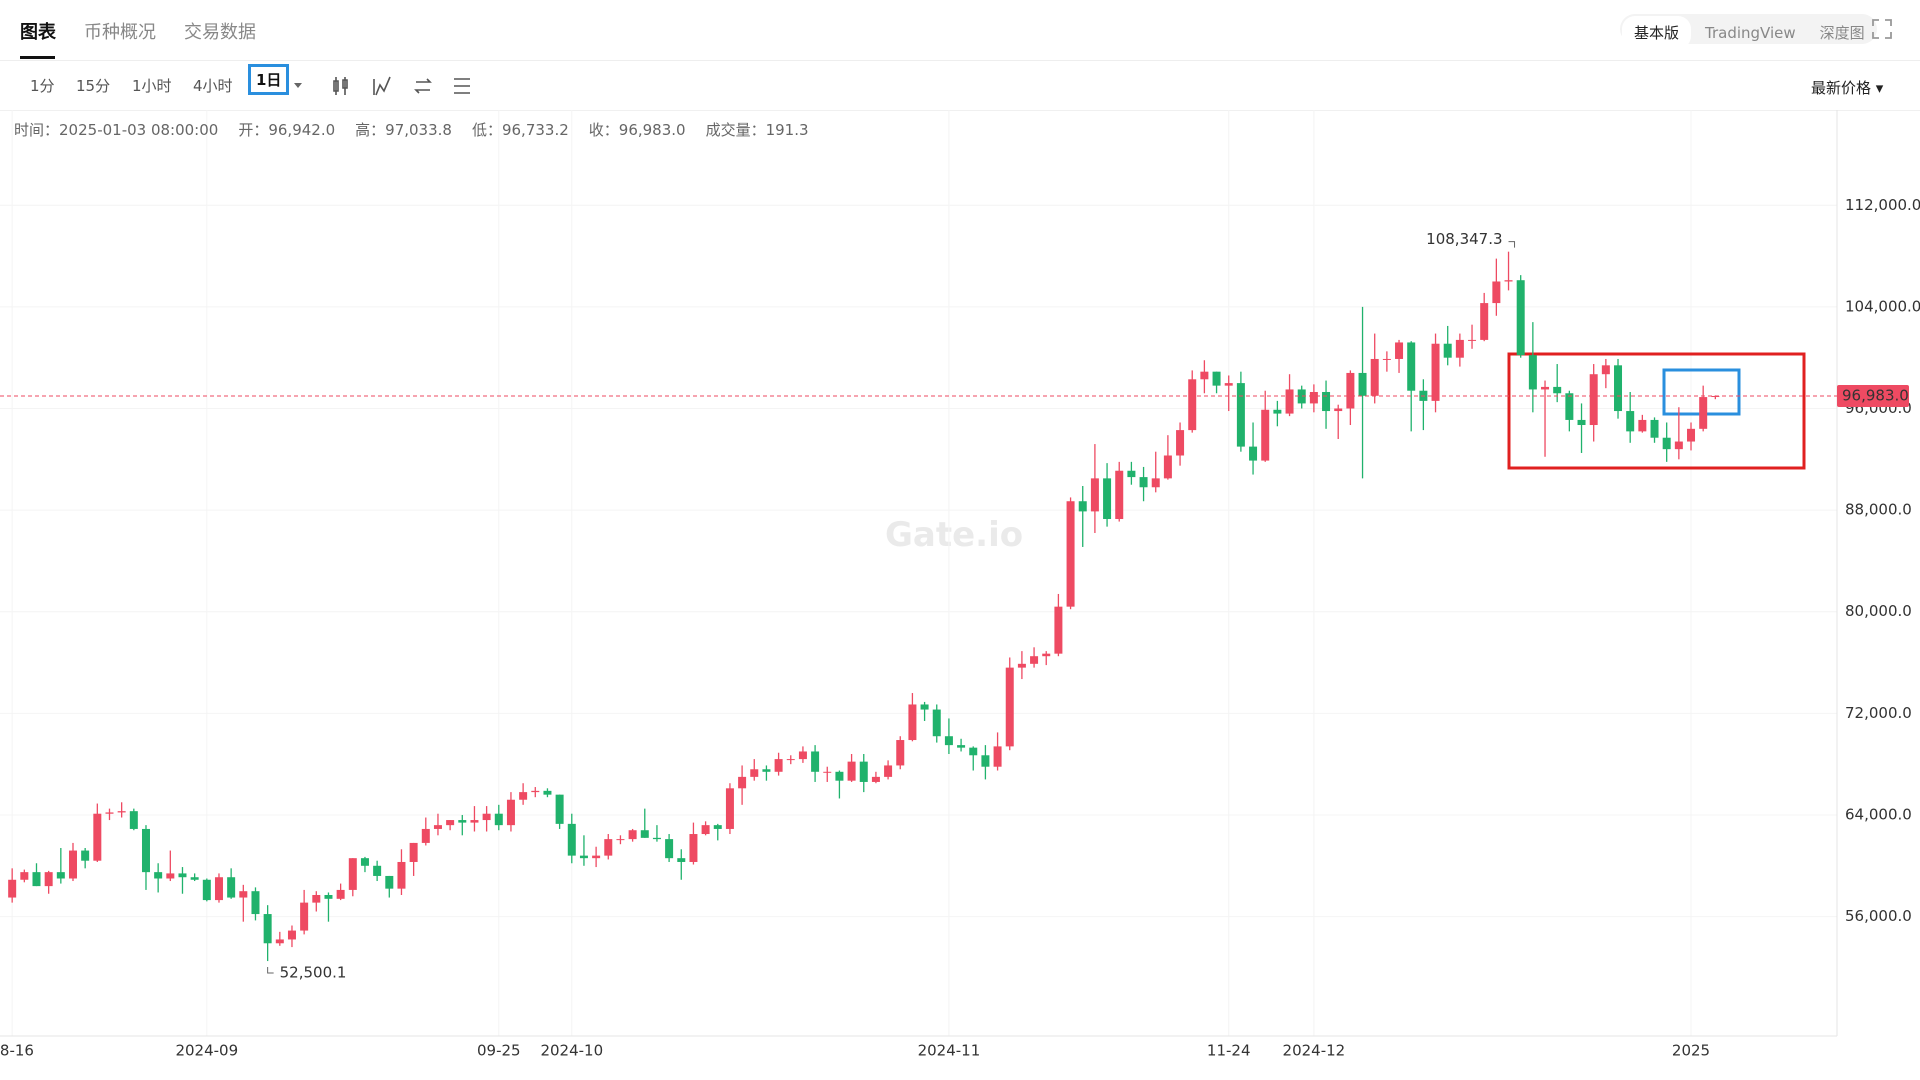  What do you see at coordinates (1882, 29) in the screenshot?
I see `fullscreen-icon` at bounding box center [1882, 29].